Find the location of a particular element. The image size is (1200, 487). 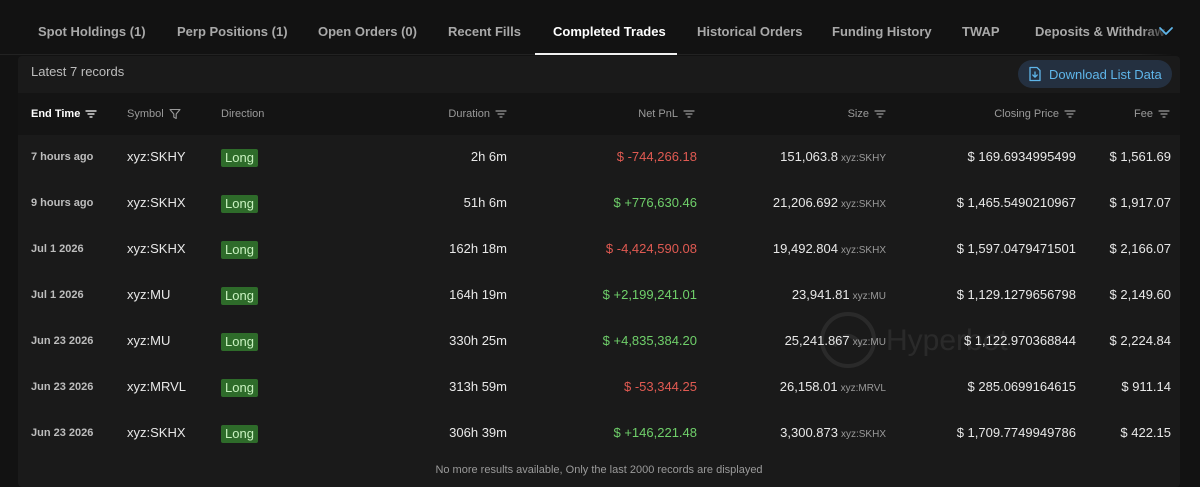

header-closing-price-label: Closing Price is located at coordinates (1026, 114).